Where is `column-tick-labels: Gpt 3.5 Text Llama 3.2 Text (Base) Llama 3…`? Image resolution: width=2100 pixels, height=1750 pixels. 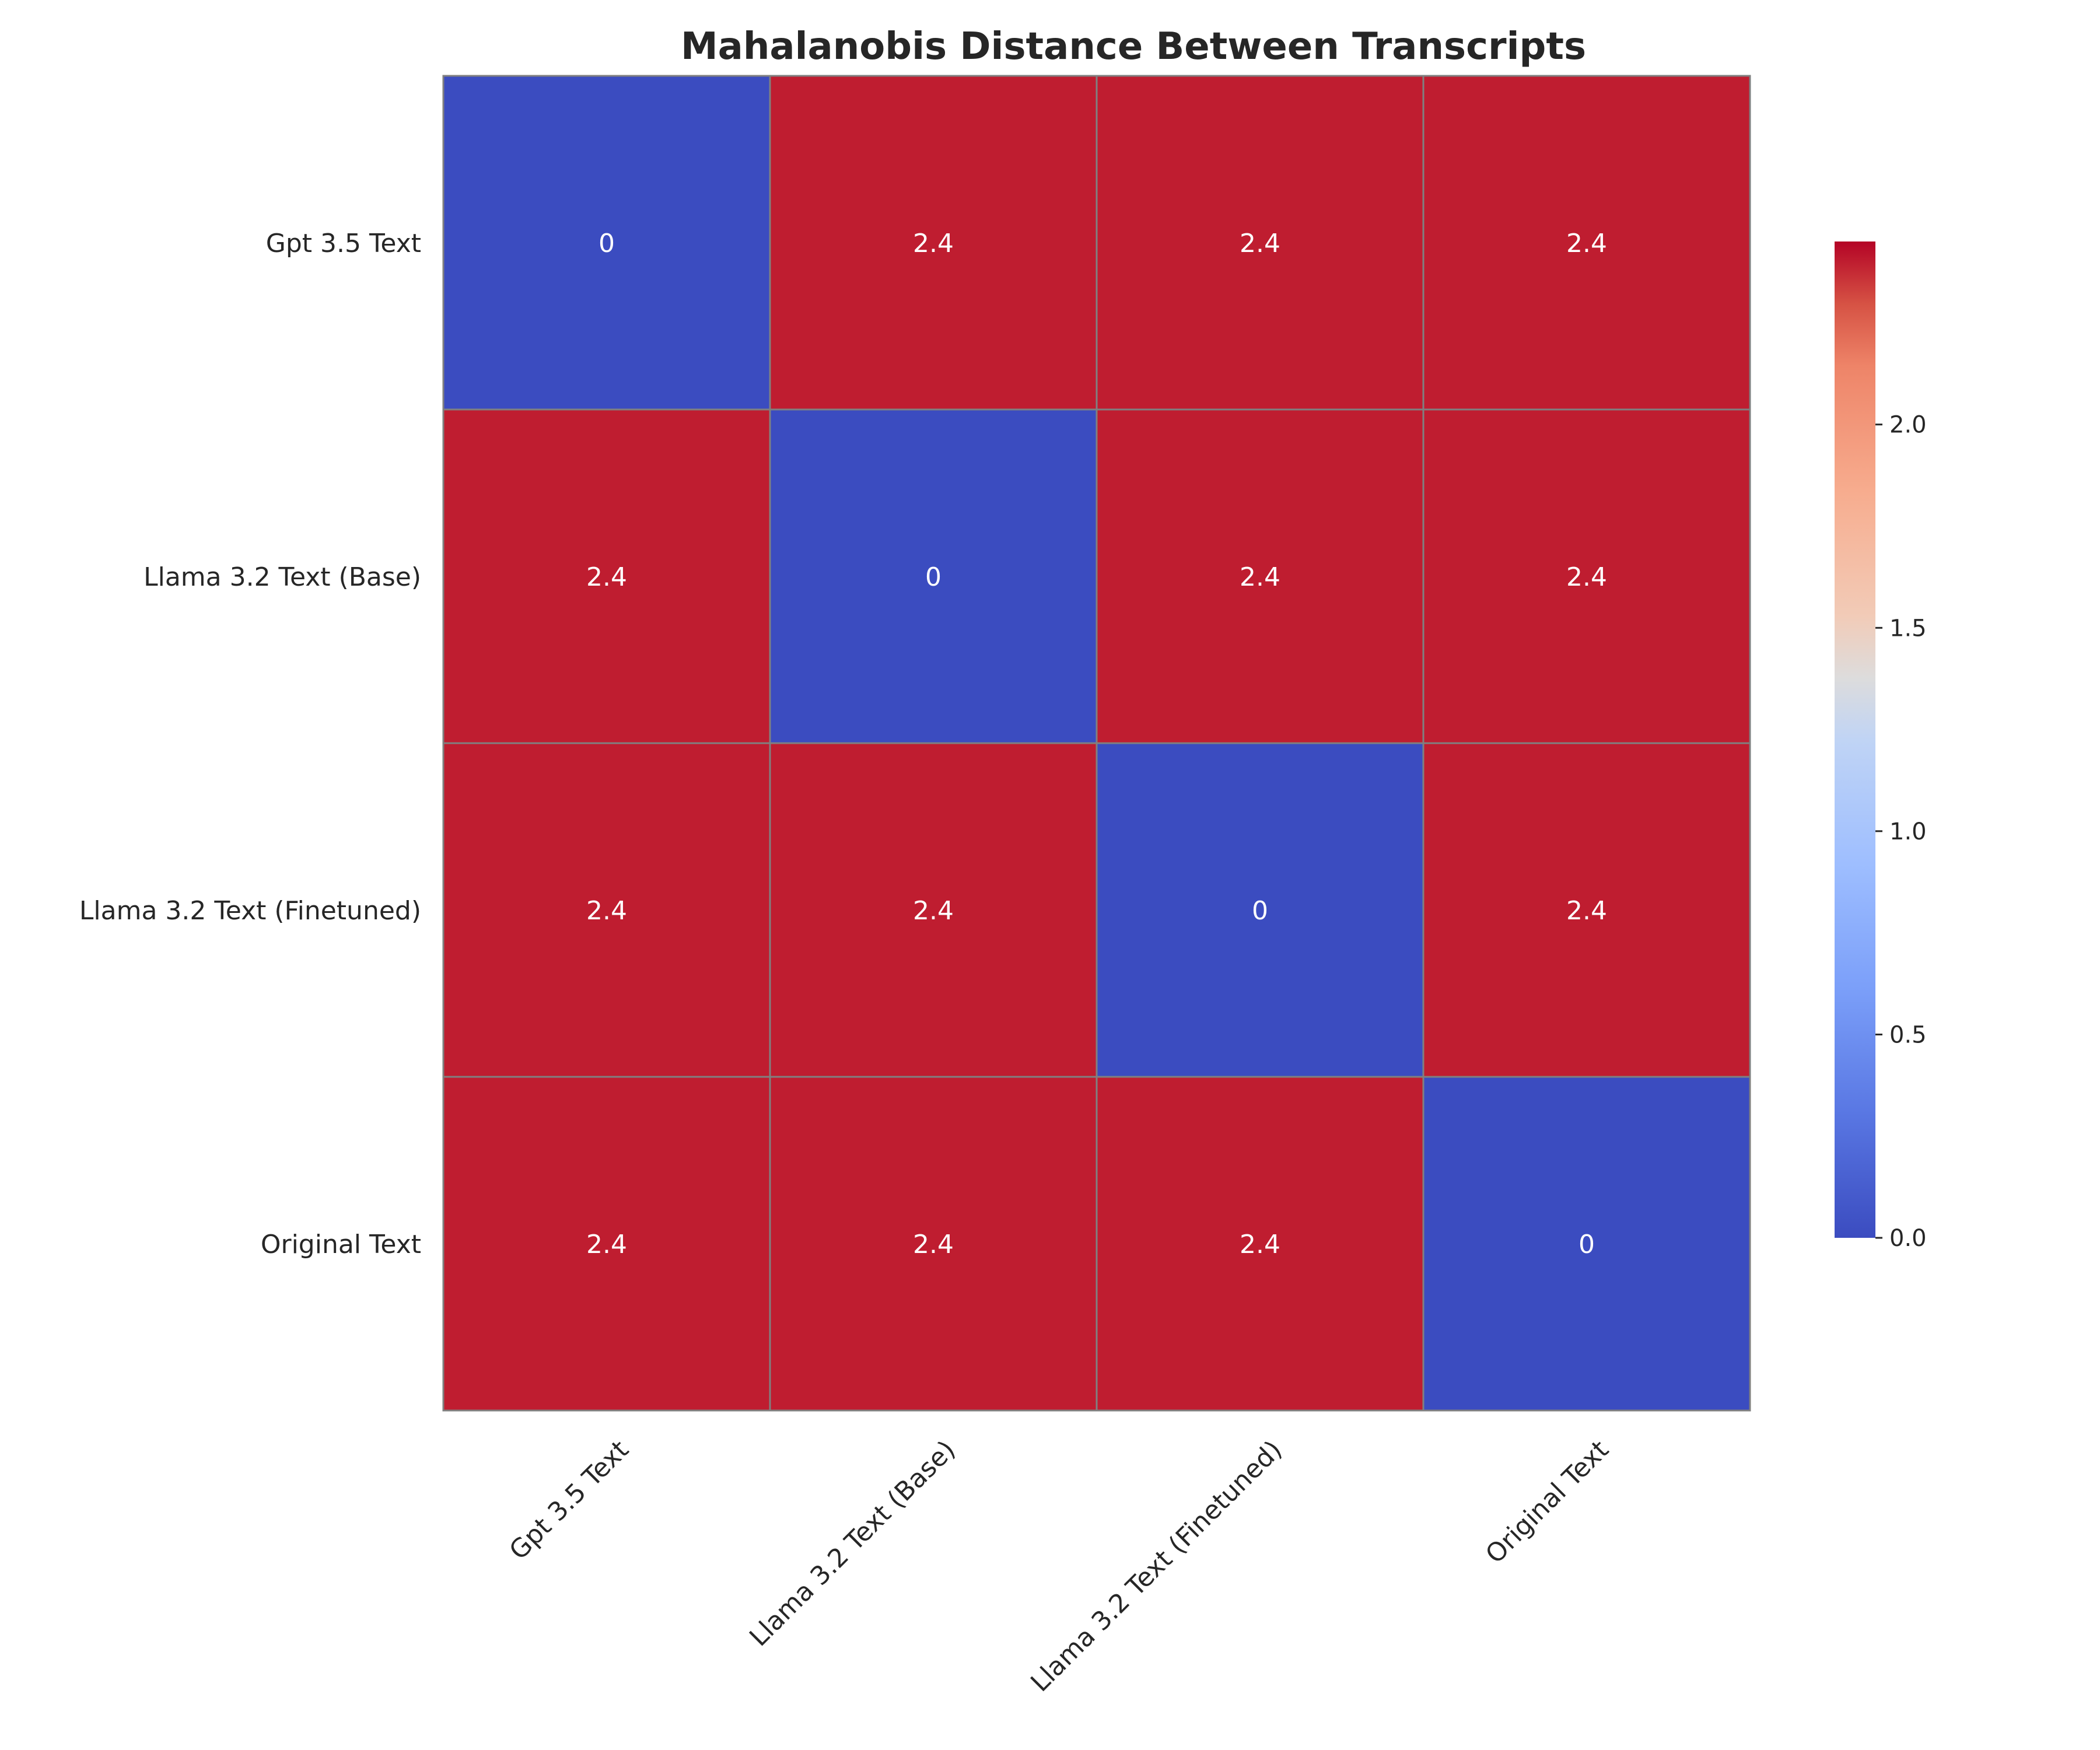 column-tick-labels: Gpt 3.5 Text Llama 3.2 Text (Base) Llama 3… is located at coordinates (1058, 1566).